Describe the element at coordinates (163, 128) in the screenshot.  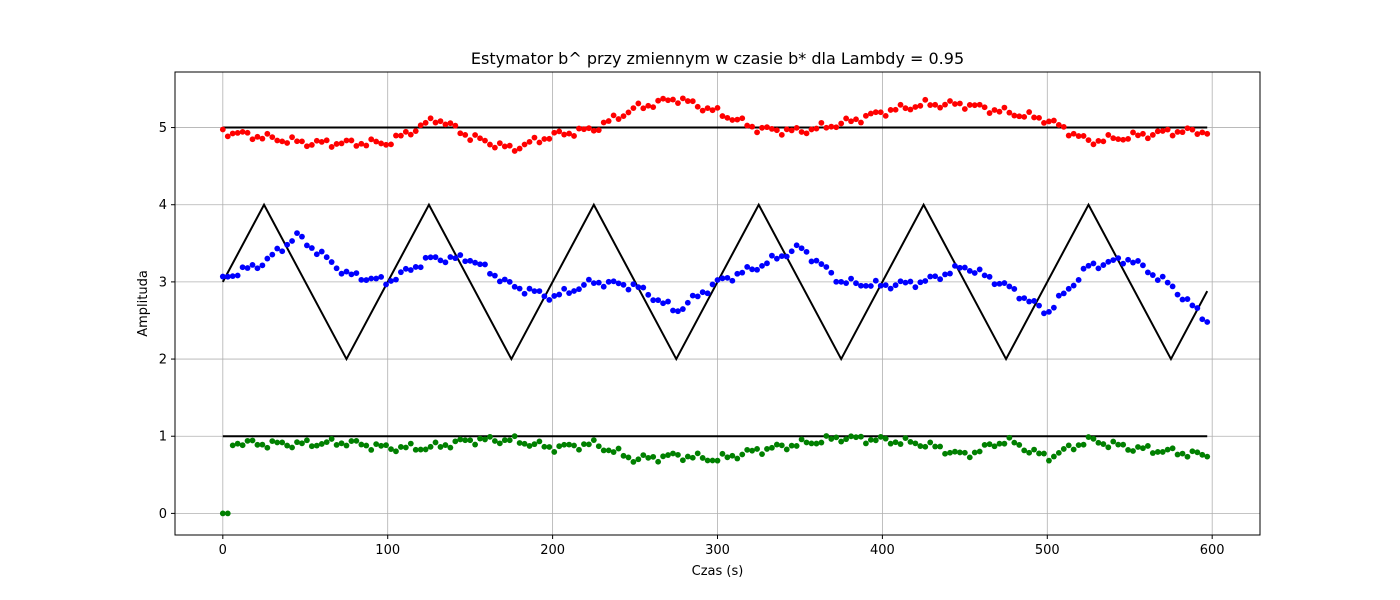
I see `y-tick-label: 5` at that location.